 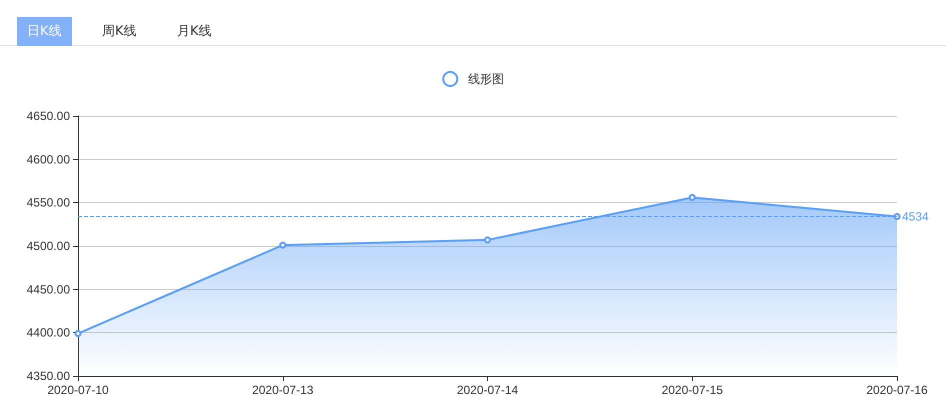 What do you see at coordinates (48, 289) in the screenshot?
I see `y-tick-label: 4450.00` at bounding box center [48, 289].